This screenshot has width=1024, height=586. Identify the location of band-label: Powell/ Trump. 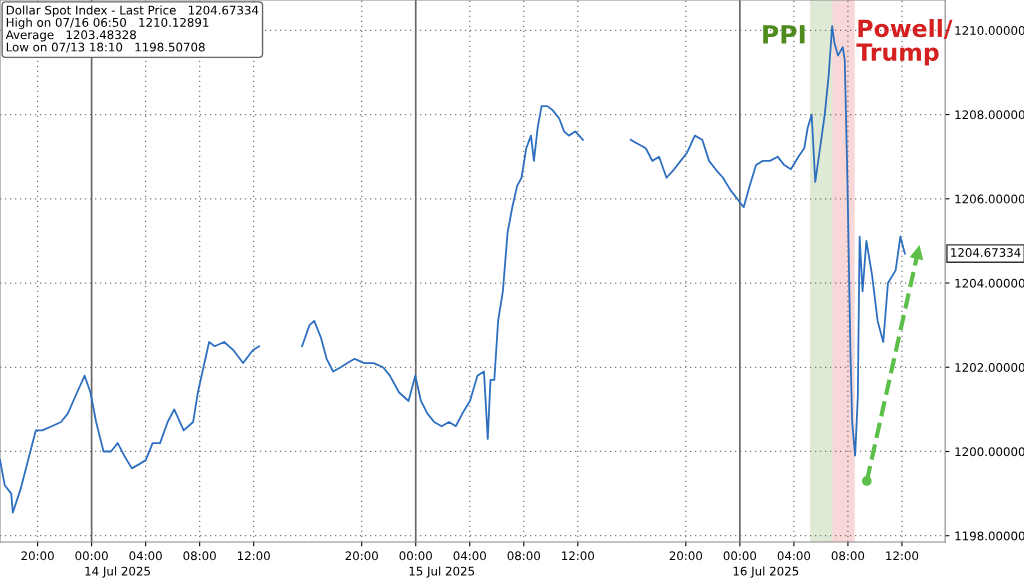
(904, 42).